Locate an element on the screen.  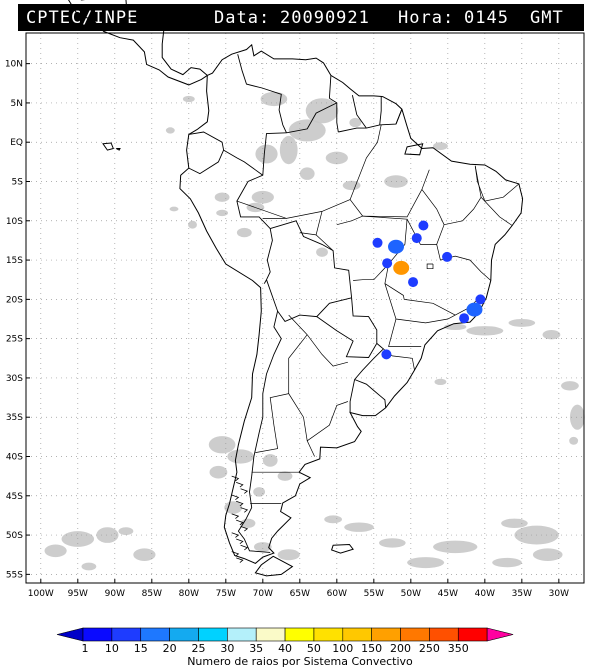
latitude-labels: 10N 5N EQ 5S 10S 15S 20S 25S 30S 35S 40S 45S 50S 55S is located at coordinates (17, 320).